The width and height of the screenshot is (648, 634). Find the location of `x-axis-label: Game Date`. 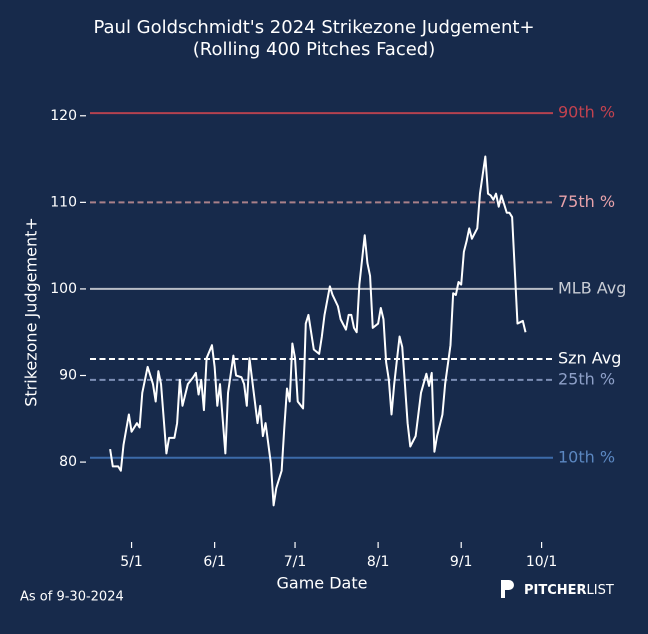

x-axis-label: Game Date is located at coordinates (322, 583).